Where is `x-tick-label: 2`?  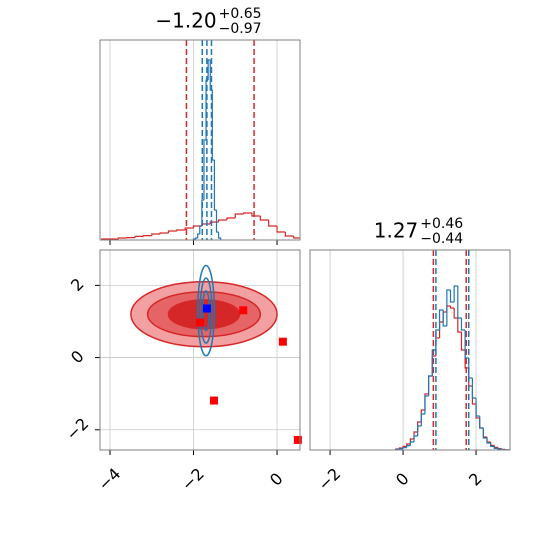
x-tick-label: 2 is located at coordinates (475, 479).